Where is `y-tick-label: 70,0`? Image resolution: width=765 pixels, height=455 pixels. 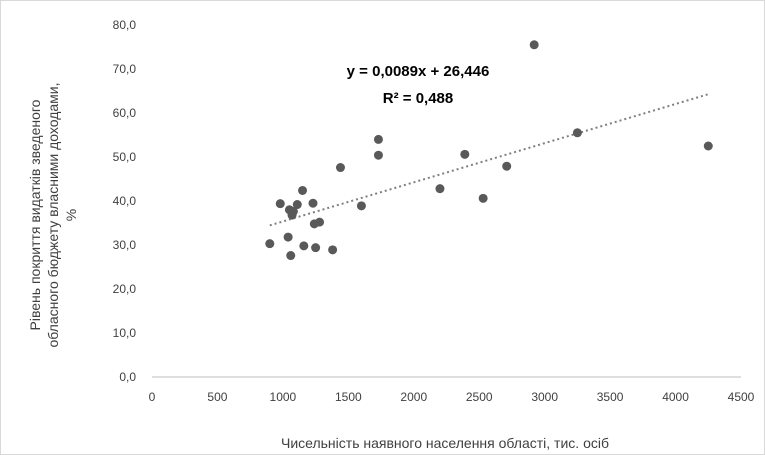
y-tick-label: 70,0 is located at coordinates (125, 69).